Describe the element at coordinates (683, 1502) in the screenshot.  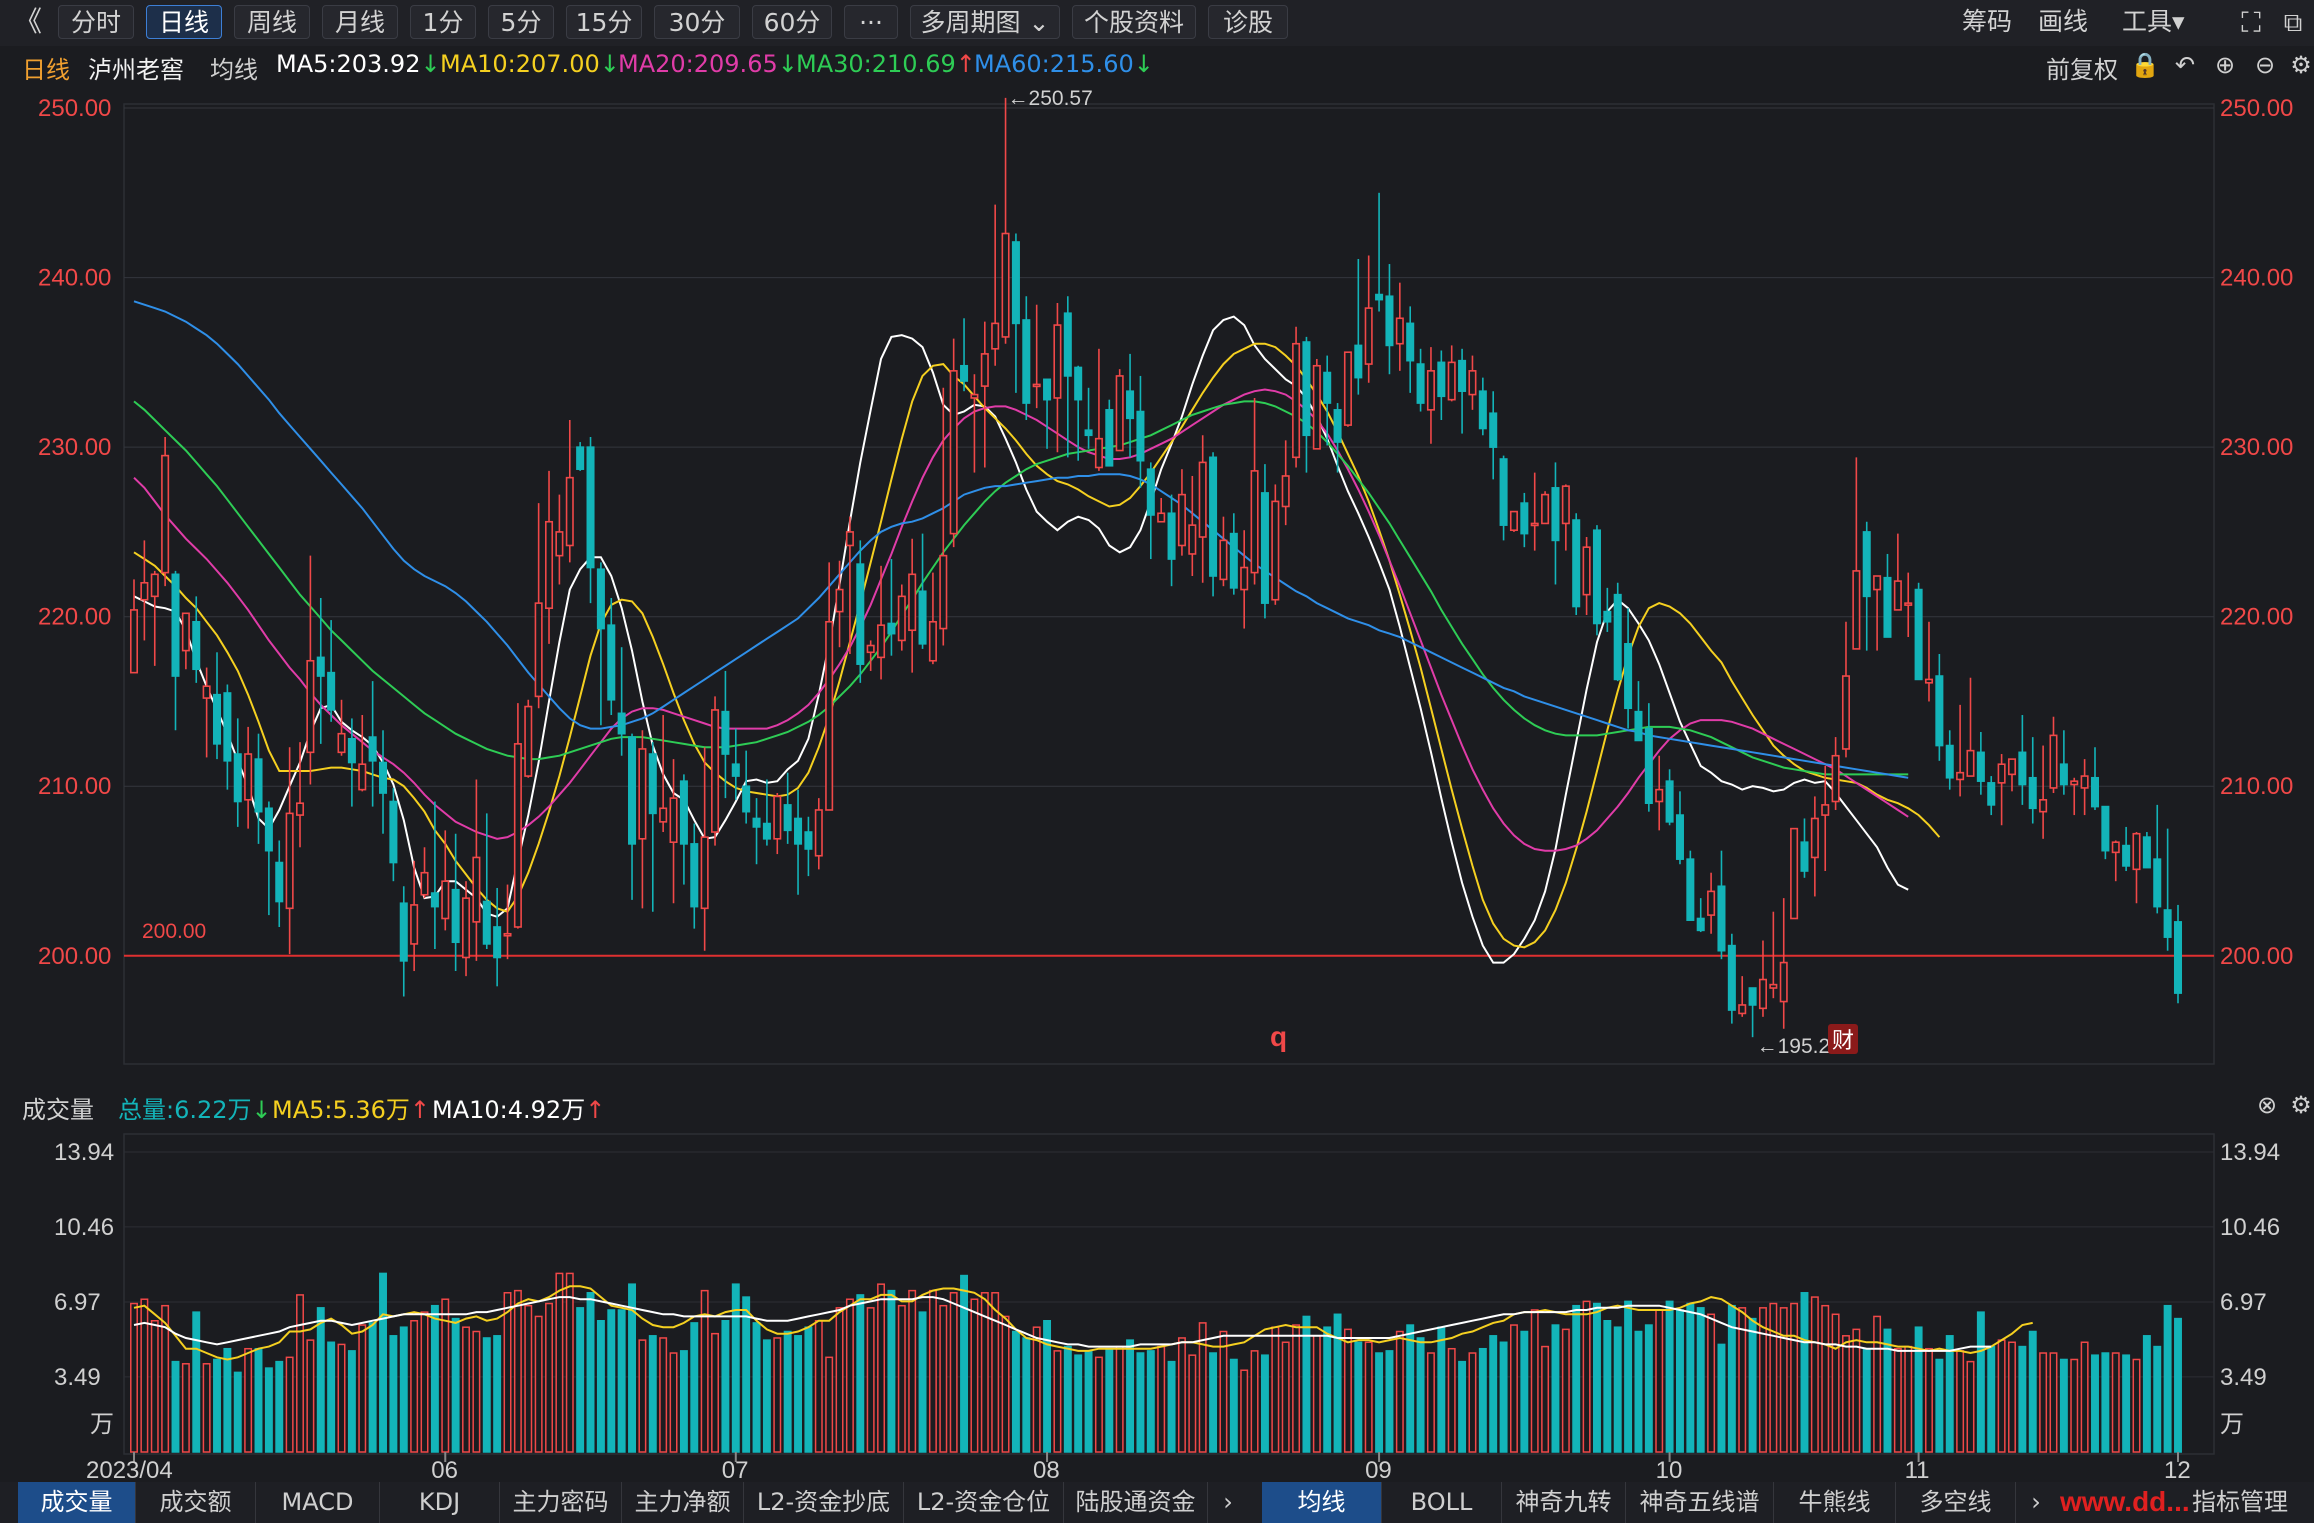
I see `tab-main-net: 主力净额` at that location.